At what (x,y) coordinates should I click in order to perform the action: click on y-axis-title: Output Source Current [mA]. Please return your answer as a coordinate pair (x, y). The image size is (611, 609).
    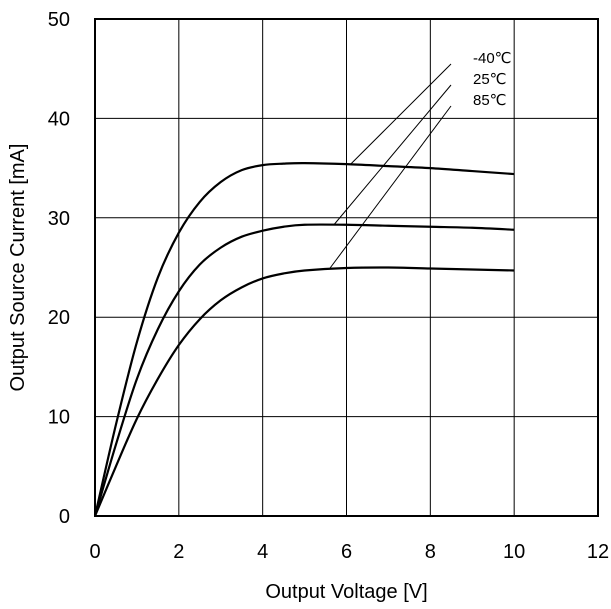
    Looking at the image, I should click on (18, 268).